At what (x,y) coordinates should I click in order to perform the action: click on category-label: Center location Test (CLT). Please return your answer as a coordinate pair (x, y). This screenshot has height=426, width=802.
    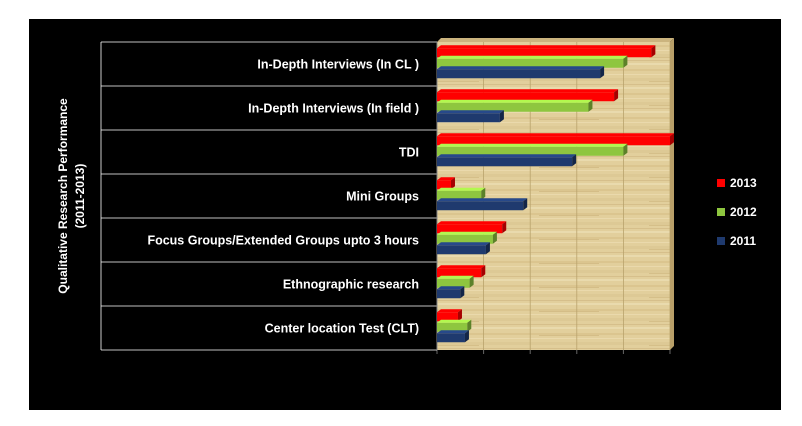
    Looking at the image, I should click on (342, 329).